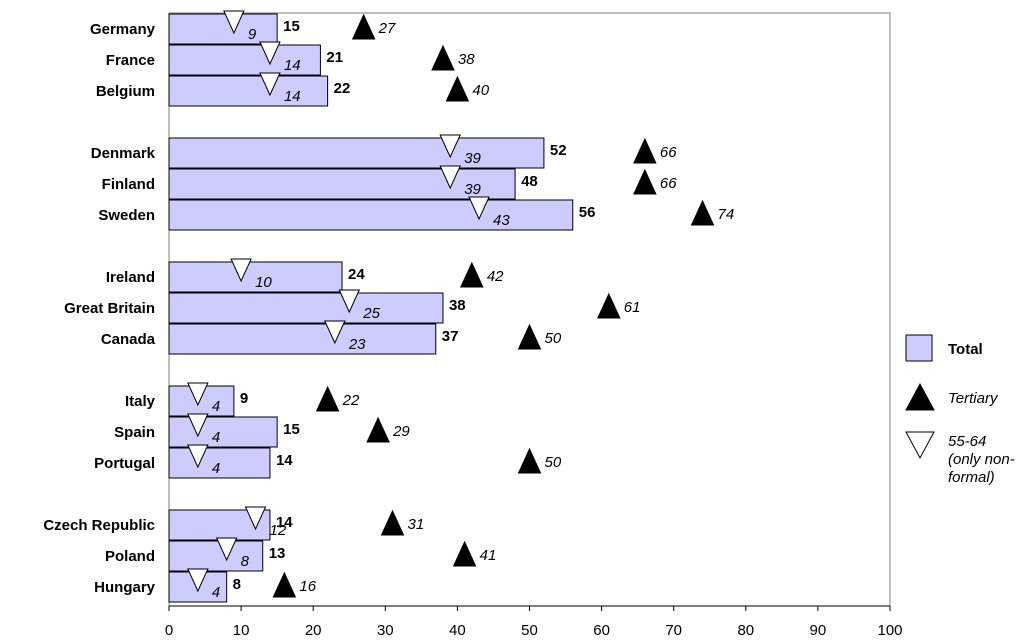 The height and width of the screenshot is (640, 1031). I want to click on category-label-hungary: Hungary, so click(125, 587).